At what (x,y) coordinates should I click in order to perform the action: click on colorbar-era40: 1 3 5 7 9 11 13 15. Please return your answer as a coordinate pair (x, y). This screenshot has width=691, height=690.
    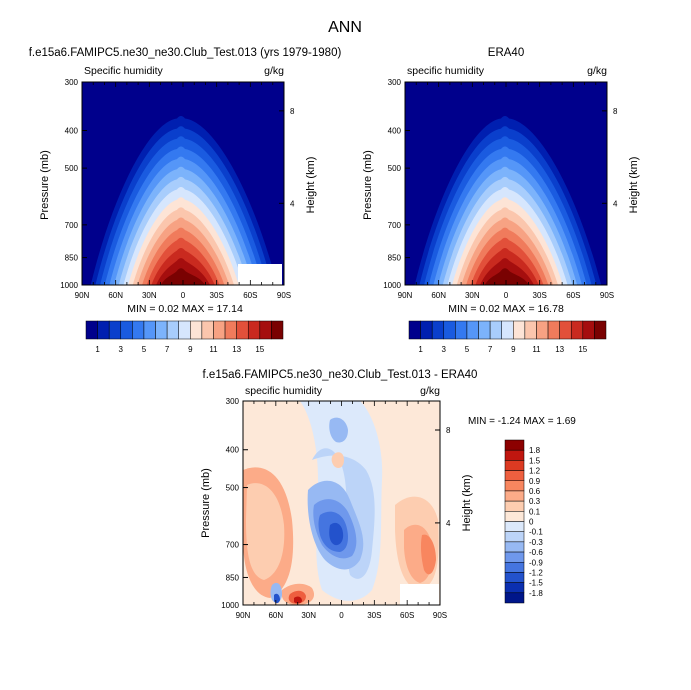
    Looking at the image, I should click on (507, 337).